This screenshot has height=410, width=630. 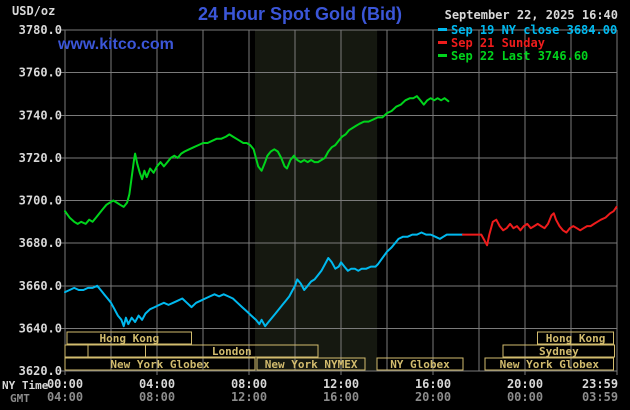 What do you see at coordinates (40, 328) in the screenshot?
I see `y-axis-tick-label: 3640.0` at bounding box center [40, 328].